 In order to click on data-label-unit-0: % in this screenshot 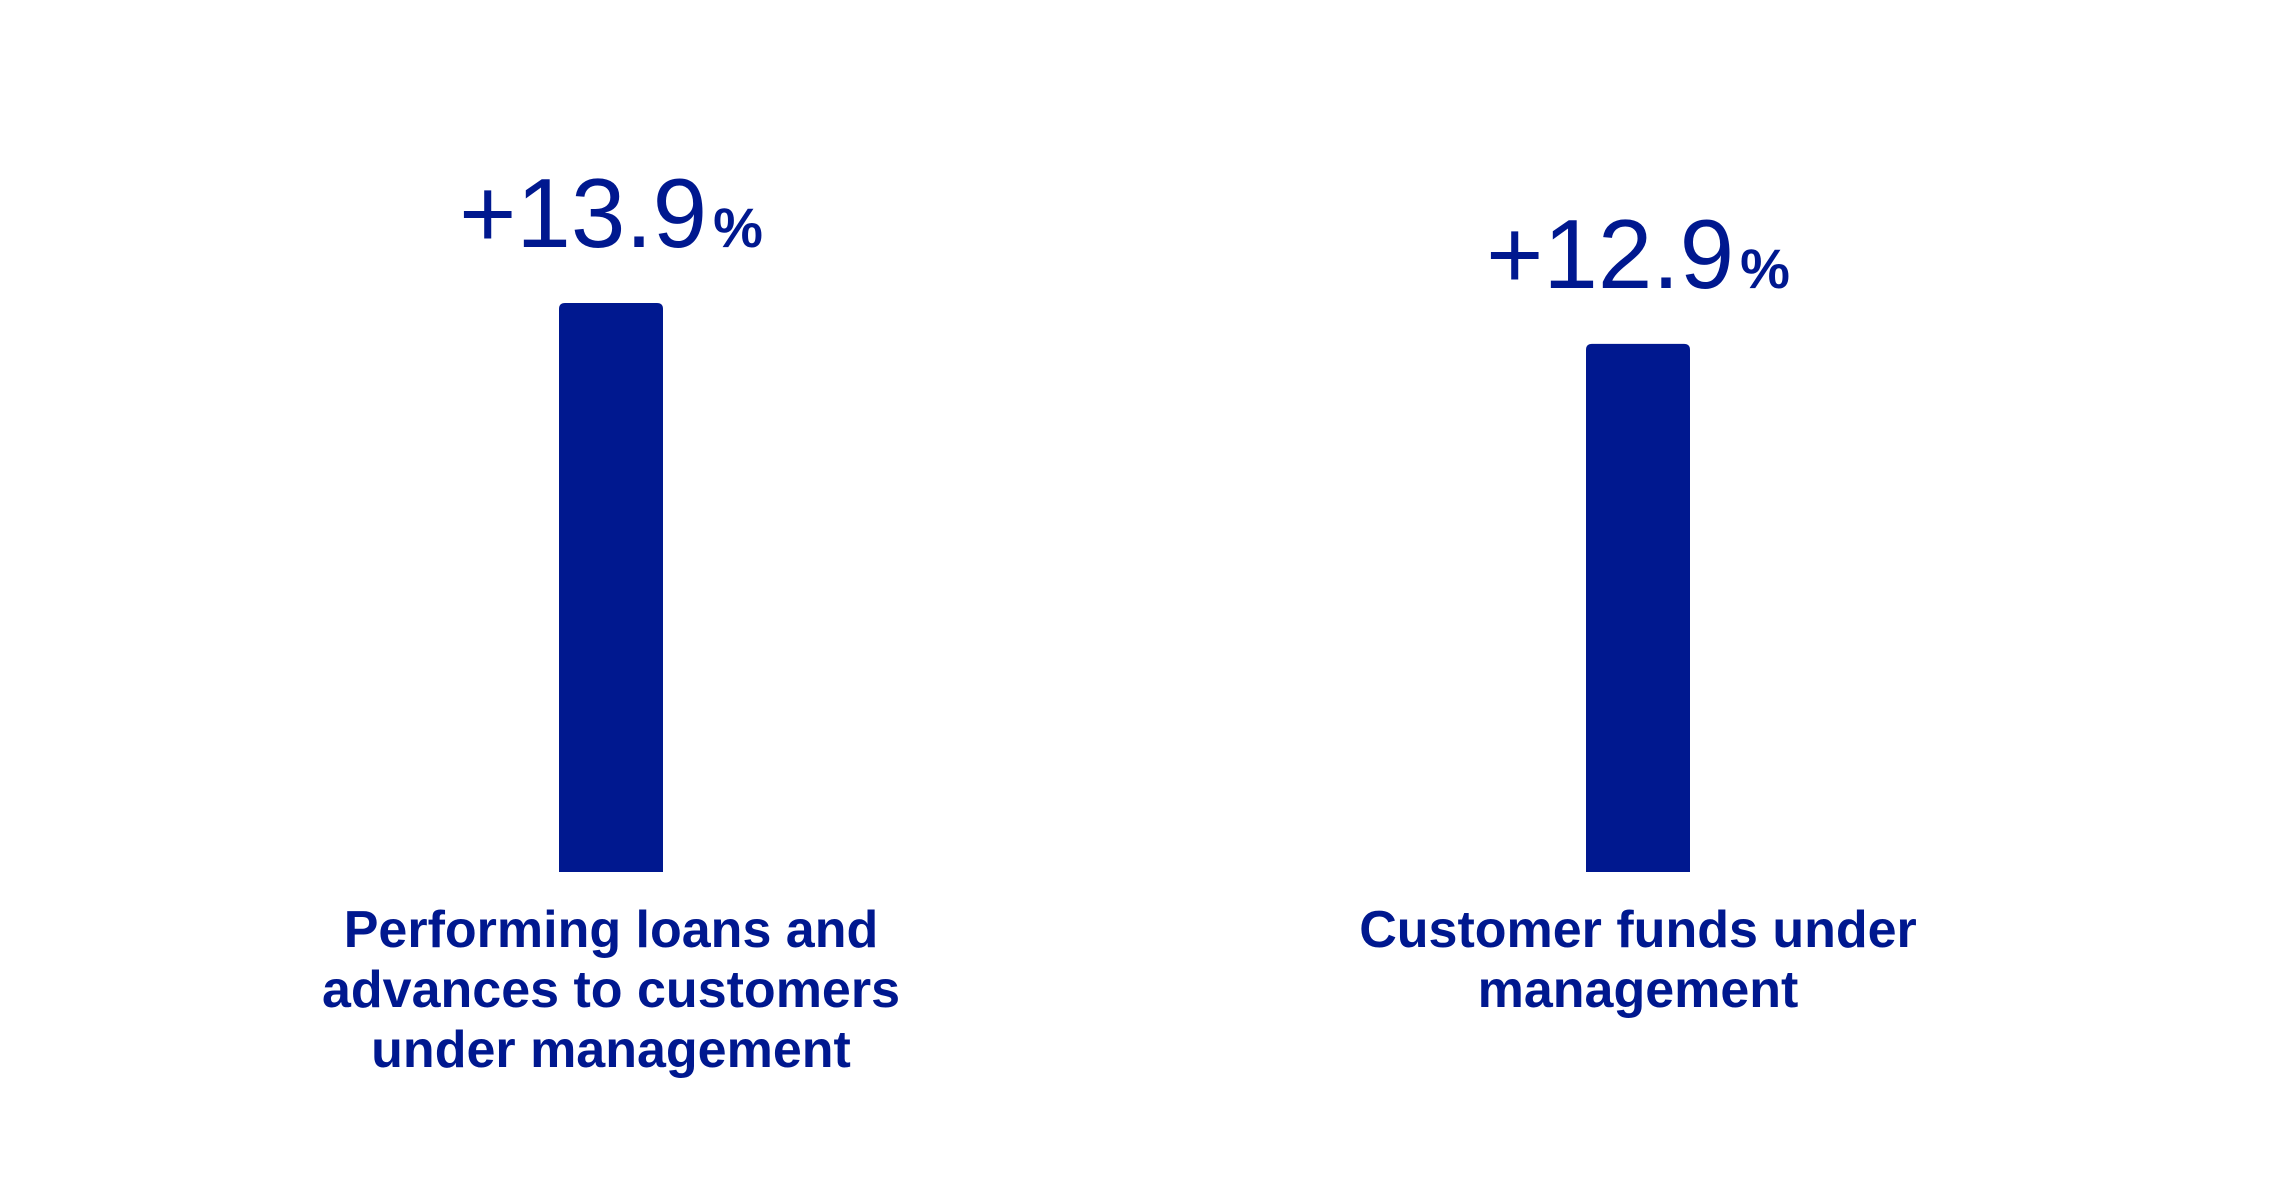, I will do `click(738, 227)`.